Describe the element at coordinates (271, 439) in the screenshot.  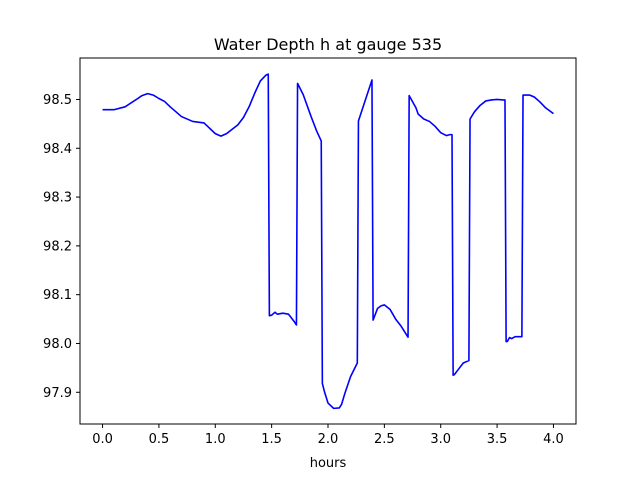
I see `x-tick-label: 1.5` at that location.